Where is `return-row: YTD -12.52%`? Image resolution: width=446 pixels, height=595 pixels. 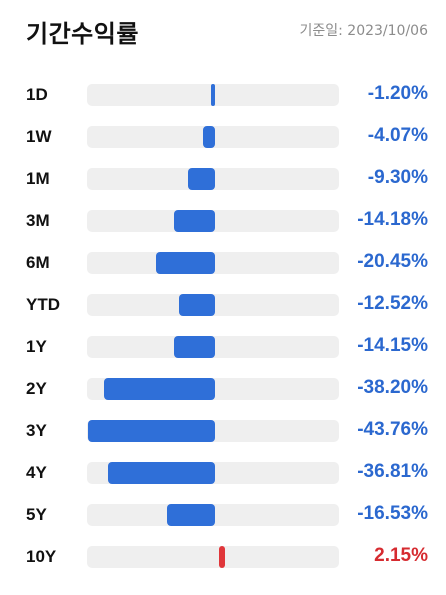
return-row: YTD -12.52% is located at coordinates (223, 305).